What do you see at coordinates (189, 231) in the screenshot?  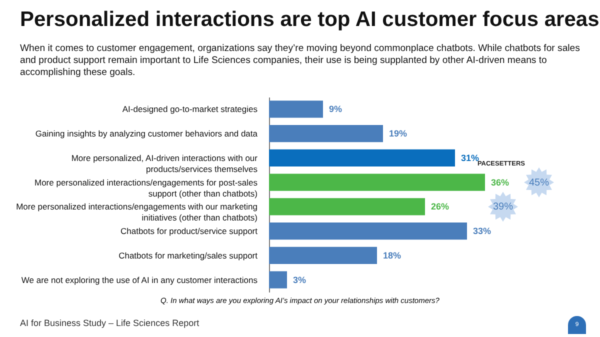 I see `y-tick-label: Chatbots for product/service support` at bounding box center [189, 231].